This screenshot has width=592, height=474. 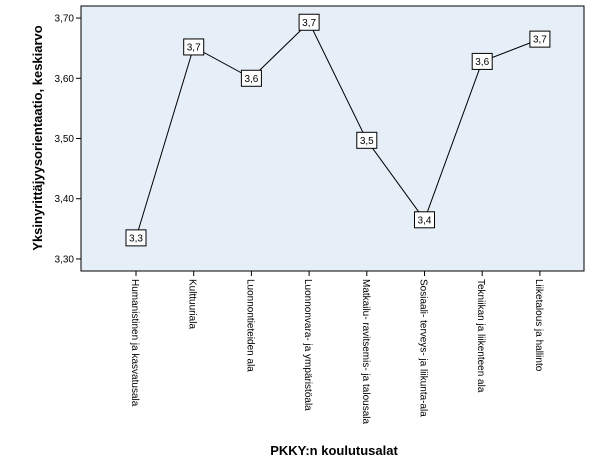 I want to click on y-tick-label-2: 3,50, so click(x=65, y=139).